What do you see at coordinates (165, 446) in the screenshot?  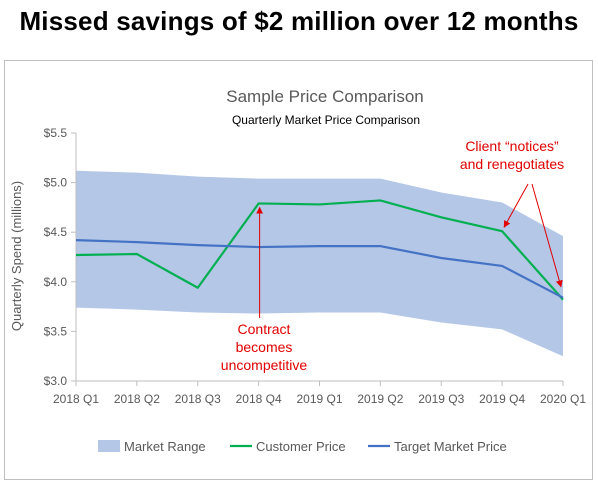 I see `legend-label-market-range: Market Range` at bounding box center [165, 446].